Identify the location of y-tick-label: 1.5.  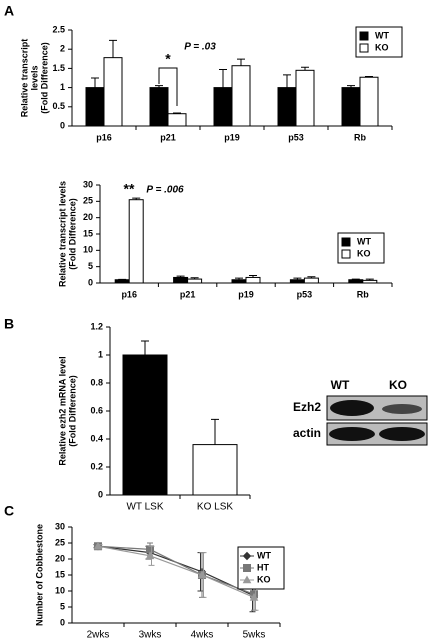
(58, 68).